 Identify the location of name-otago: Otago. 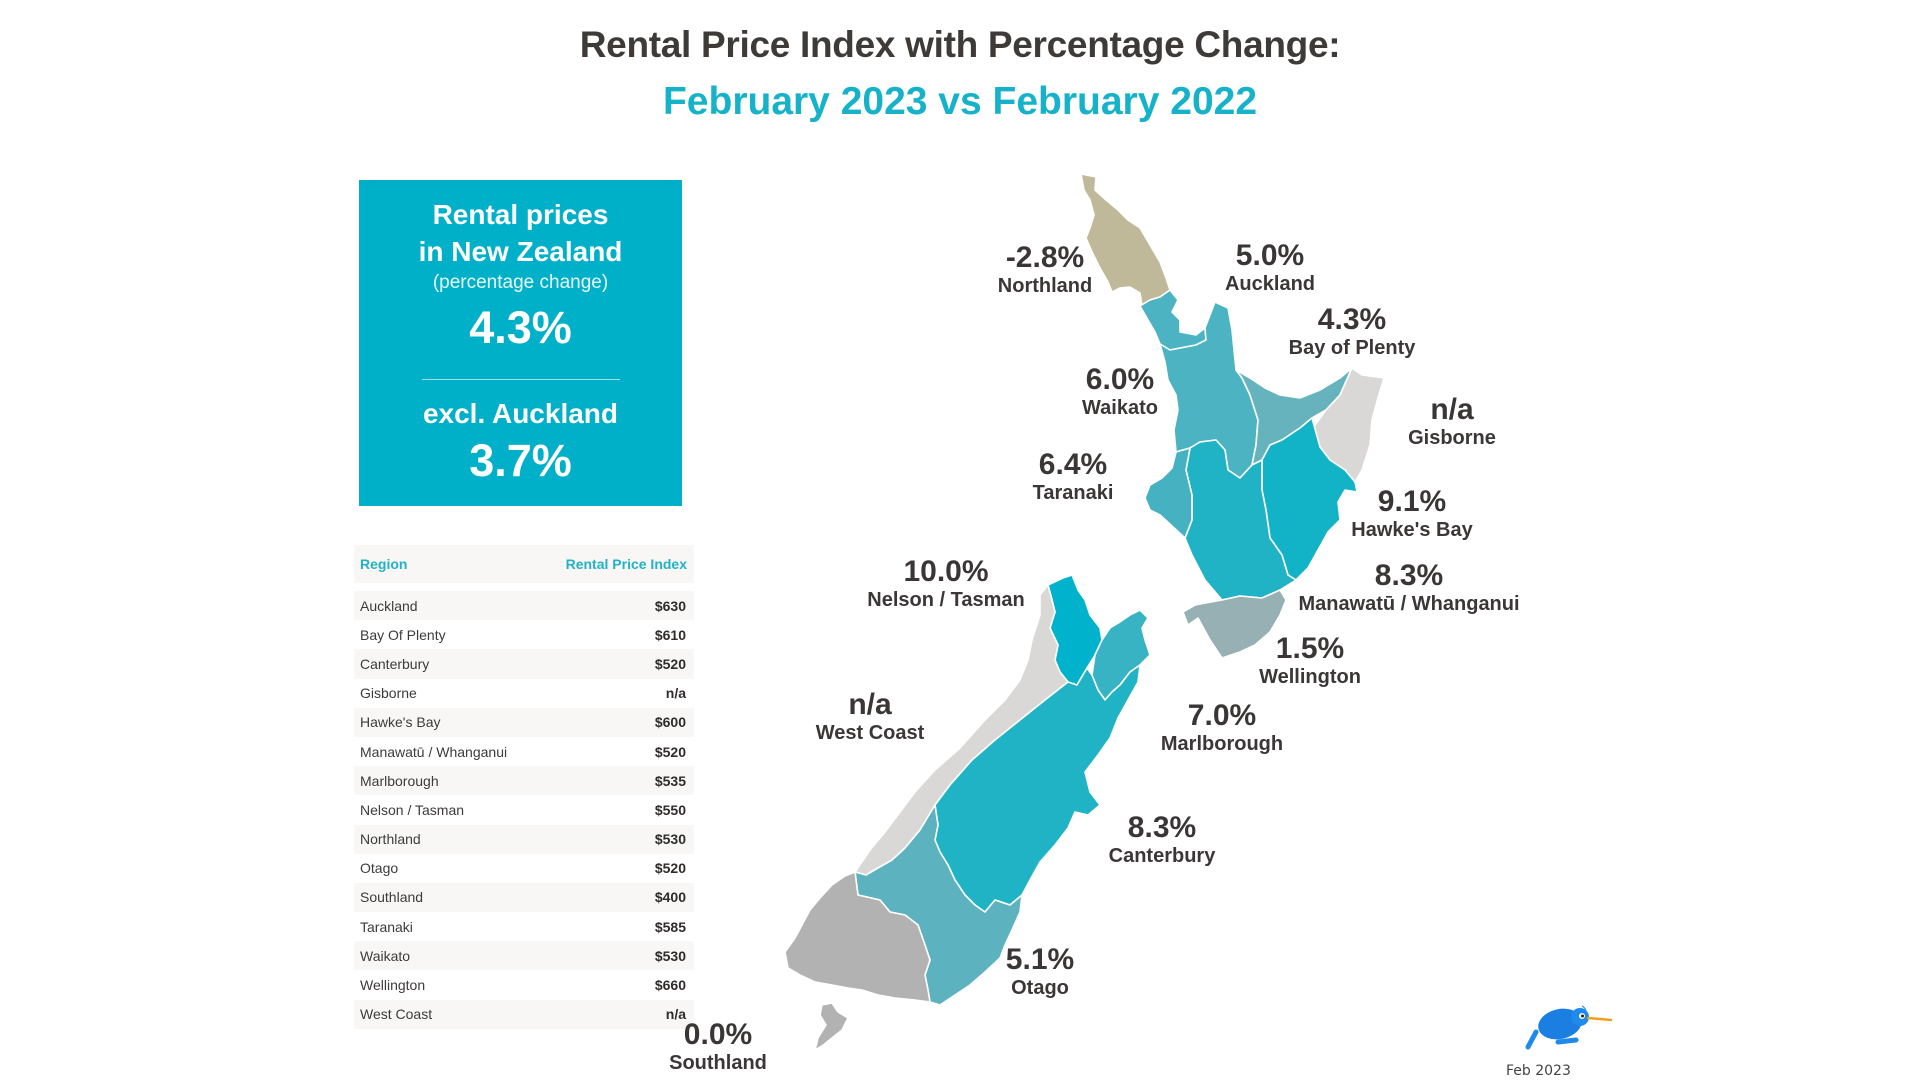
(1040, 988).